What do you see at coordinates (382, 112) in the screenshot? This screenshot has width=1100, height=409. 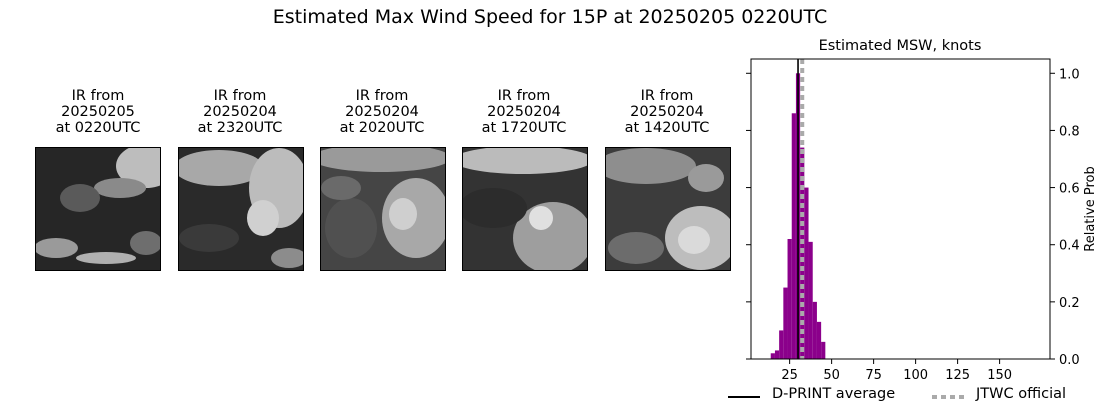 I see `ir-panel-title: IR from 20250204 at 2020UTC` at bounding box center [382, 112].